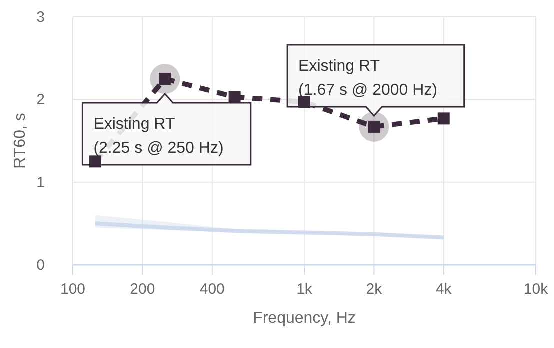 The image size is (554, 348). I want to click on x-tick-label: 10k, so click(536, 289).